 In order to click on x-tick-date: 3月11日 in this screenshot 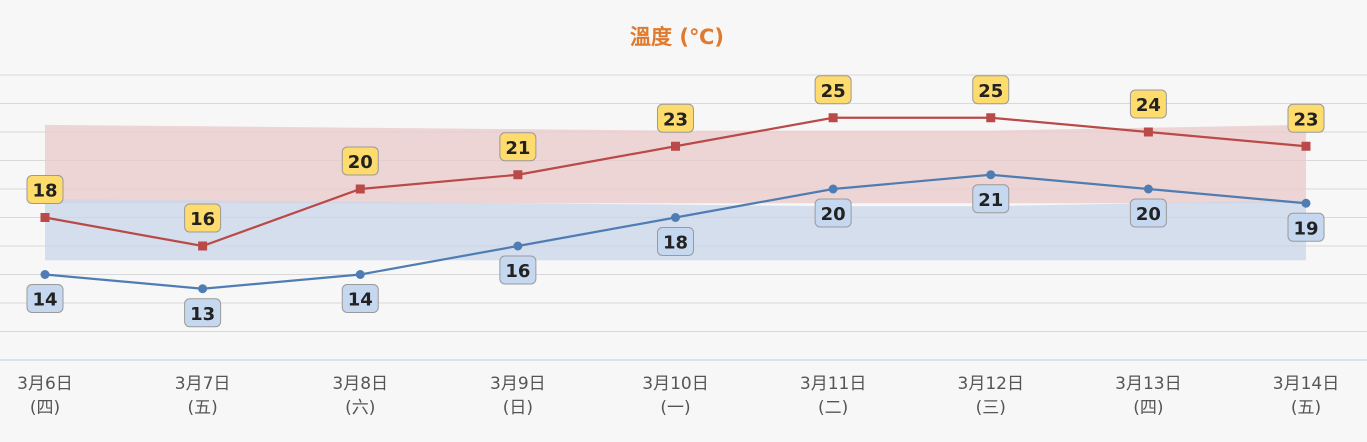, I will do `click(833, 384)`.